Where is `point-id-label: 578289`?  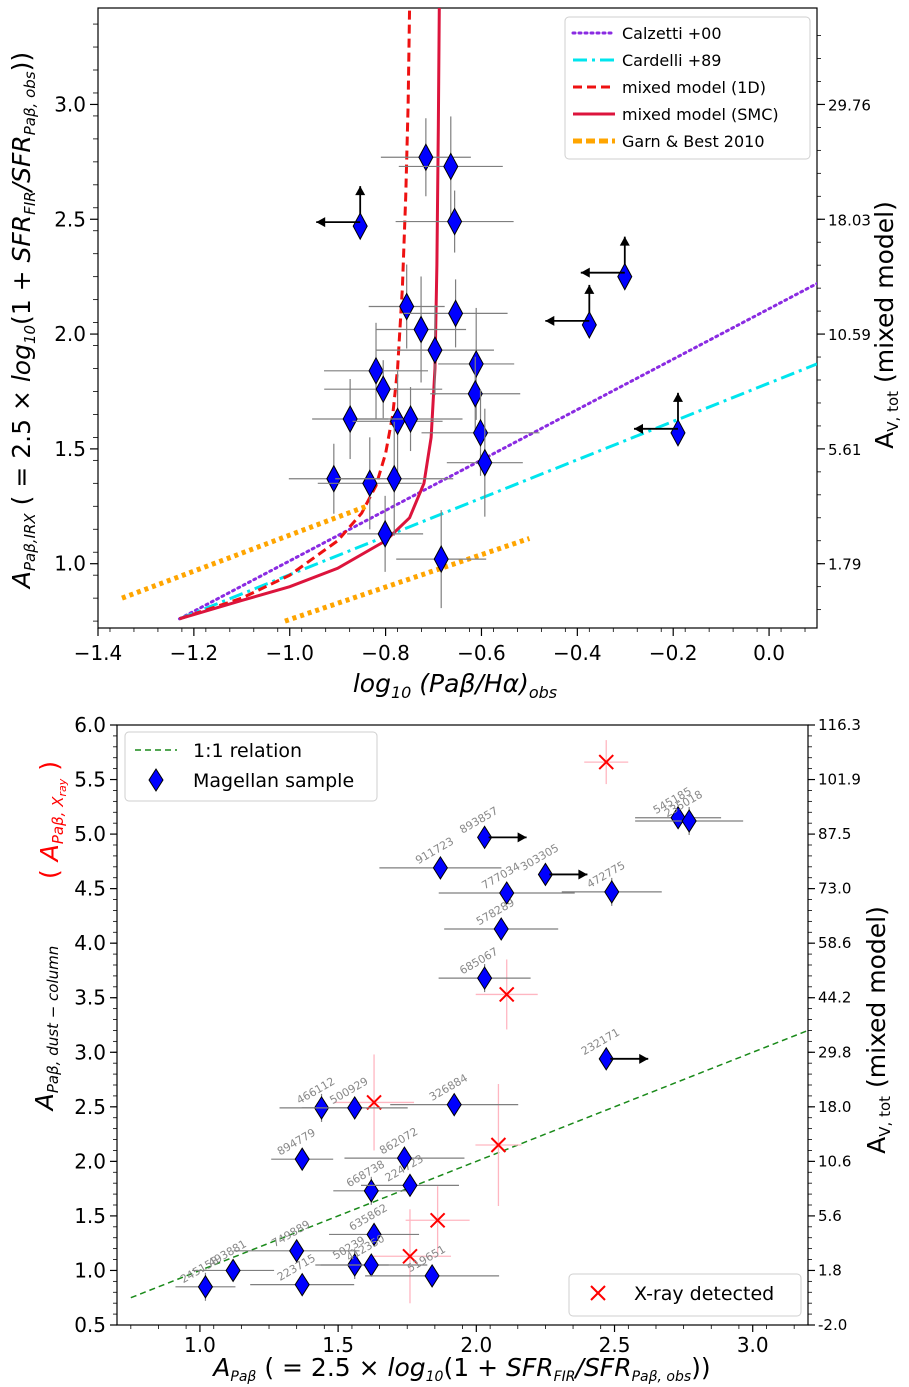 point-id-label: 578289 is located at coordinates (495, 912).